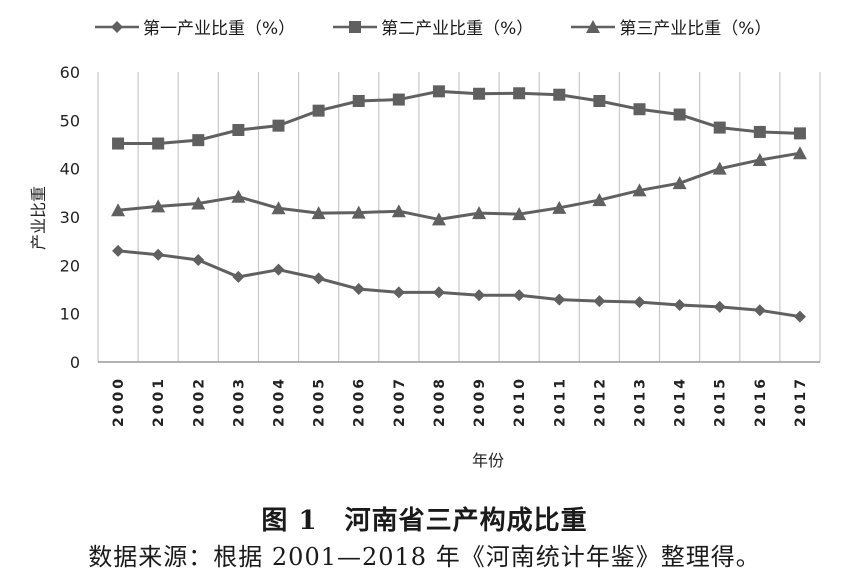  I want to click on x-tick-label: 2004, so click(280, 401).